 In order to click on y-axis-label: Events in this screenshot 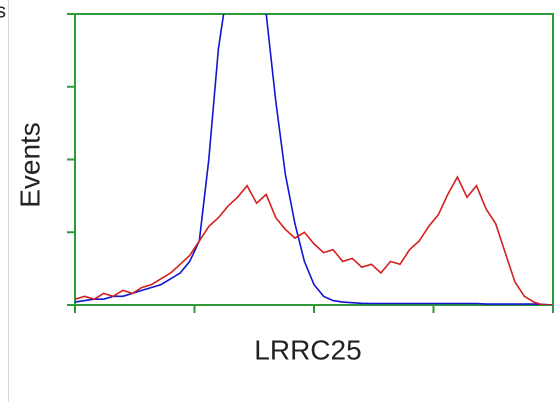, I will do `click(29, 165)`.